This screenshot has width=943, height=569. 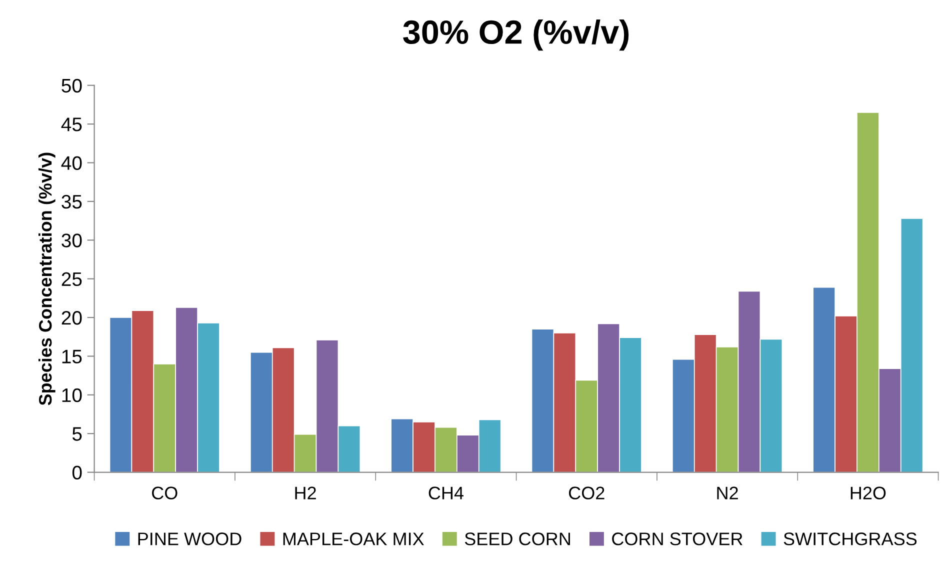 What do you see at coordinates (72, 357) in the screenshot?
I see `y-tick-label: 15` at bounding box center [72, 357].